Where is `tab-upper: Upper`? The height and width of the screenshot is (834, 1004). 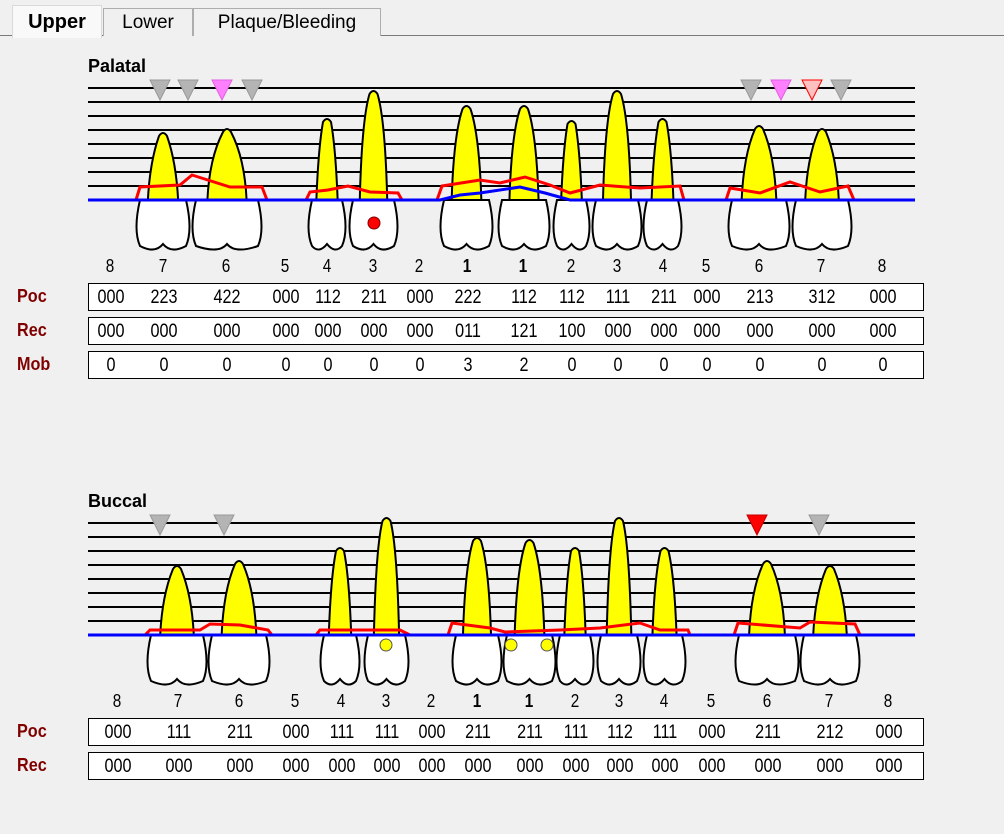
tab-upper: Upper is located at coordinates (57, 21).